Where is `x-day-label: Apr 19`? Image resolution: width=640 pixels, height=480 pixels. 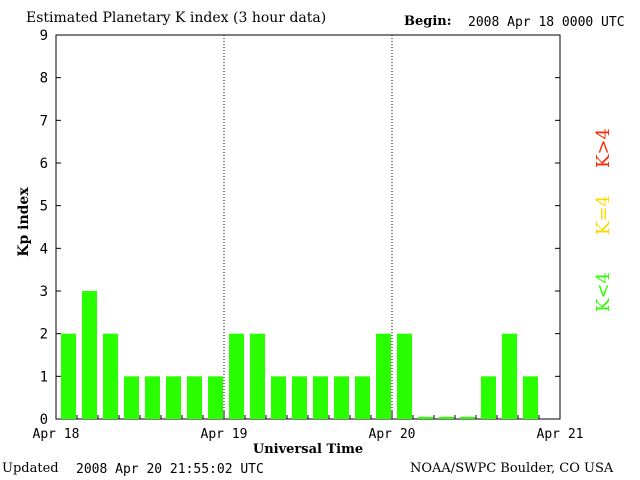 x-day-label: Apr 19 is located at coordinates (224, 434).